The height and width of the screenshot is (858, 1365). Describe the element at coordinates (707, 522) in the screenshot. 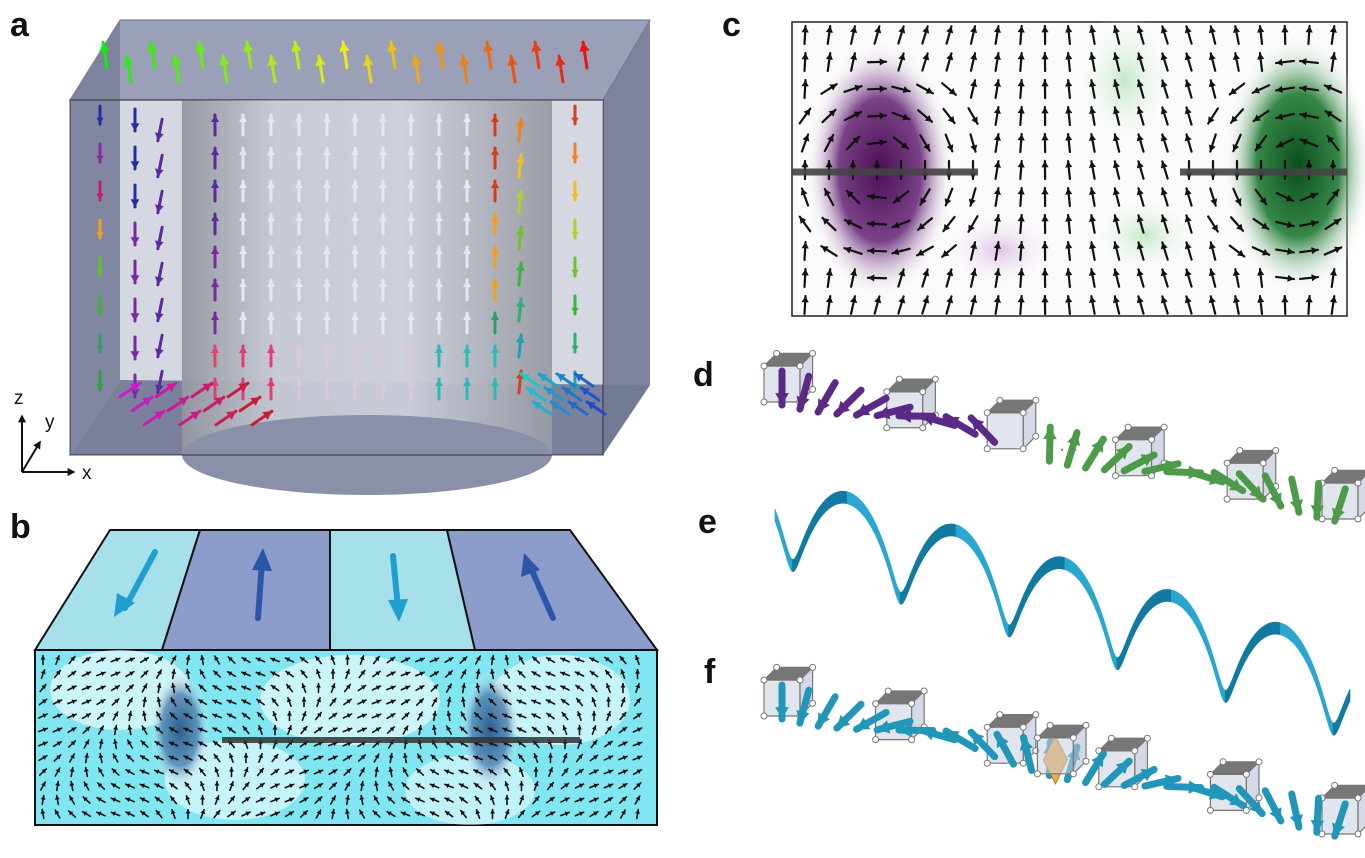

I see `panel-label-e: e` at that location.